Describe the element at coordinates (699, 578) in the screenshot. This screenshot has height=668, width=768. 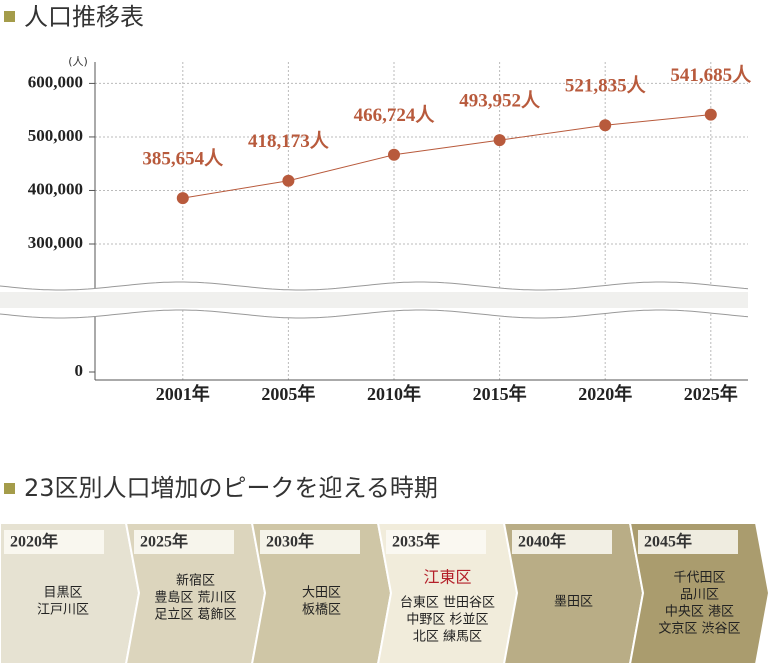
I see `stage-wards: 千代田区` at that location.